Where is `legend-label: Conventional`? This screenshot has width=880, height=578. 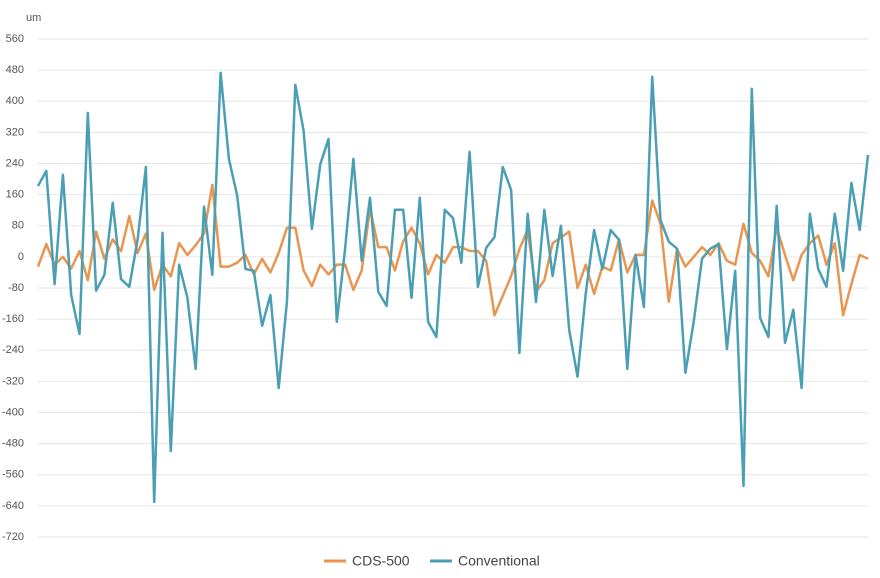
legend-label: Conventional is located at coordinates (499, 561).